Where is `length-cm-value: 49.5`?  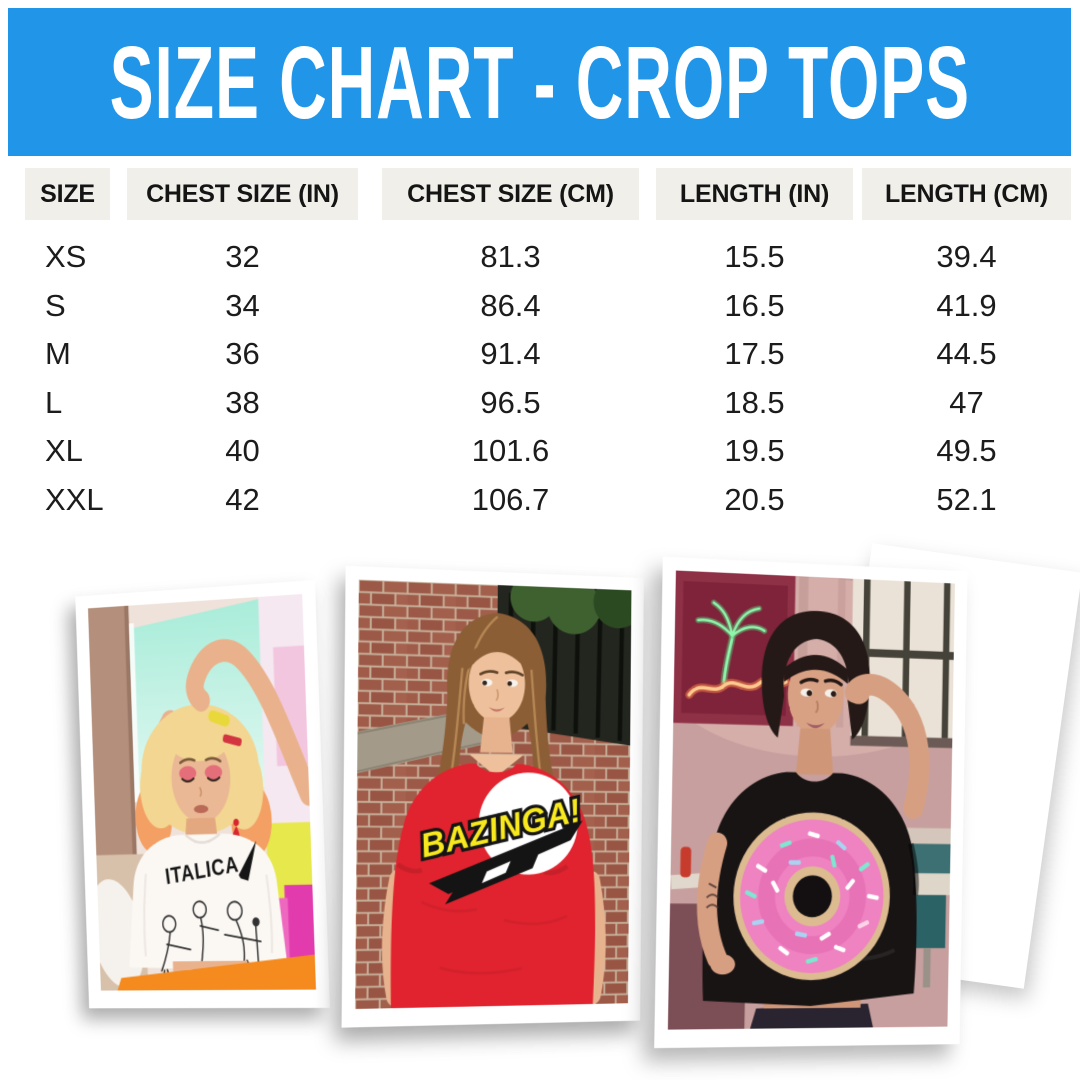 length-cm-value: 49.5 is located at coordinates (966, 451).